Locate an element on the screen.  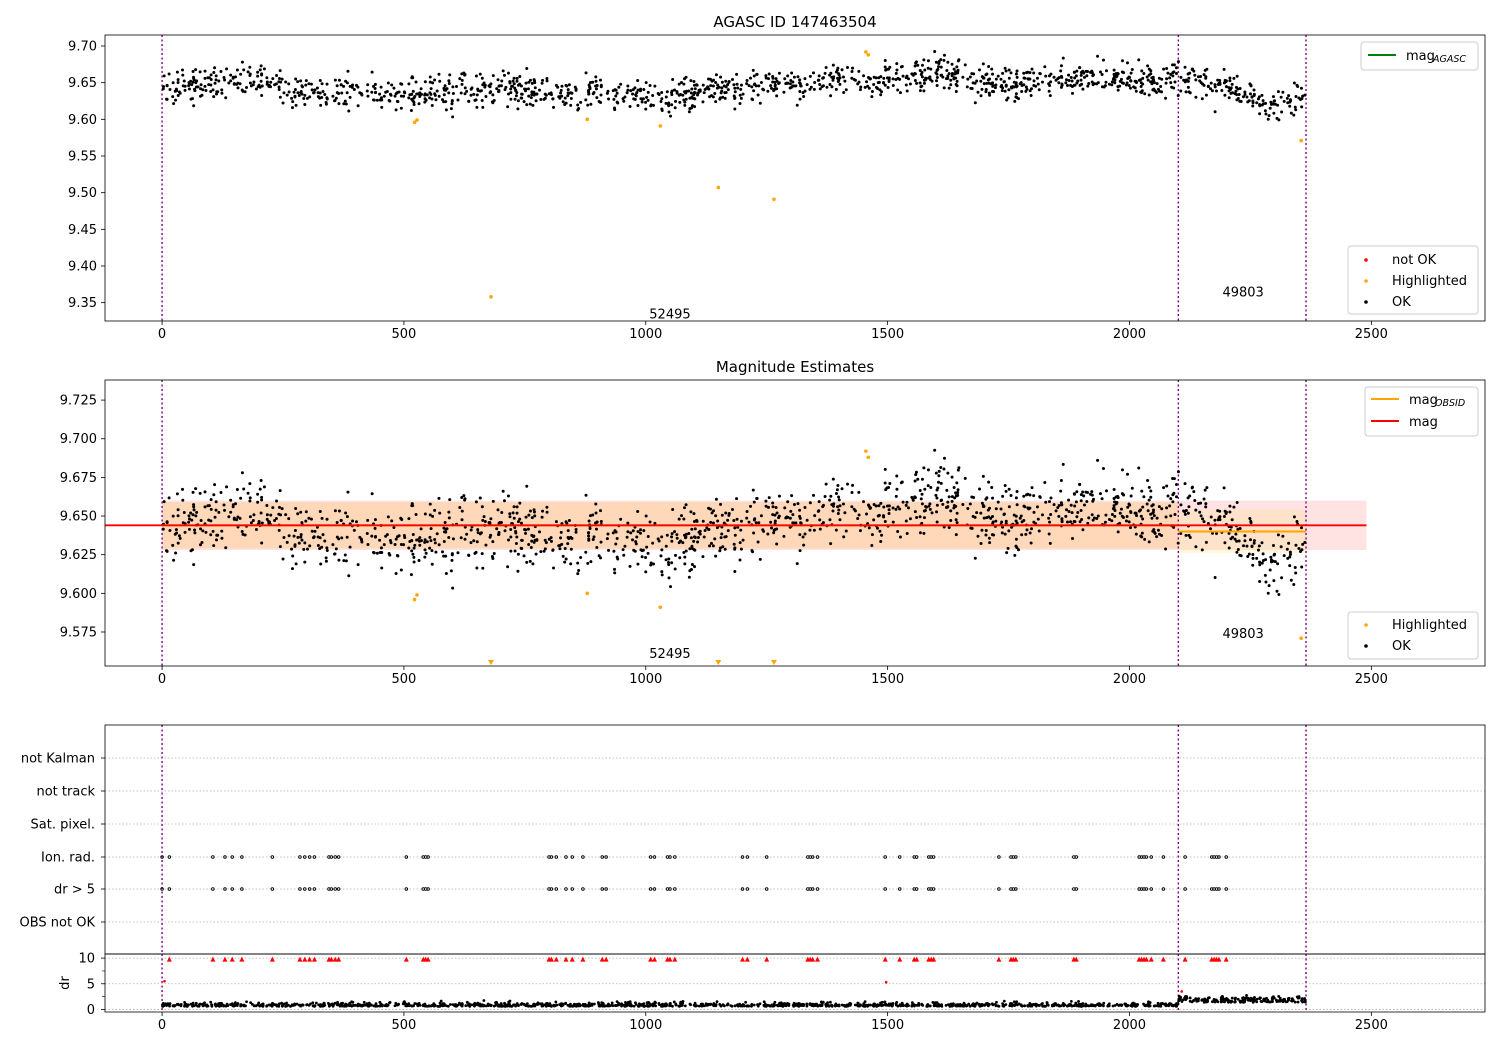
offscale-marker is located at coordinates (490, 662).